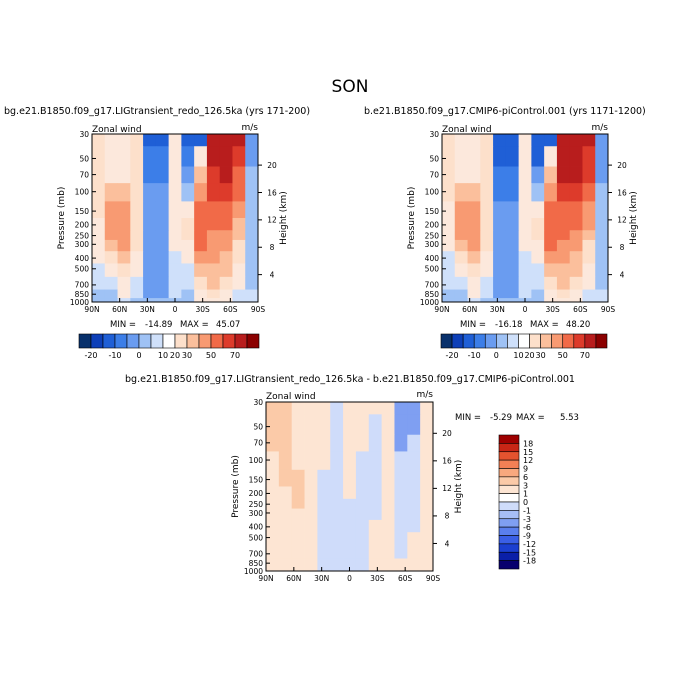 This screenshot has width=700, height=700. I want to click on panel-left-x-tick-label: 90S, so click(258, 309).